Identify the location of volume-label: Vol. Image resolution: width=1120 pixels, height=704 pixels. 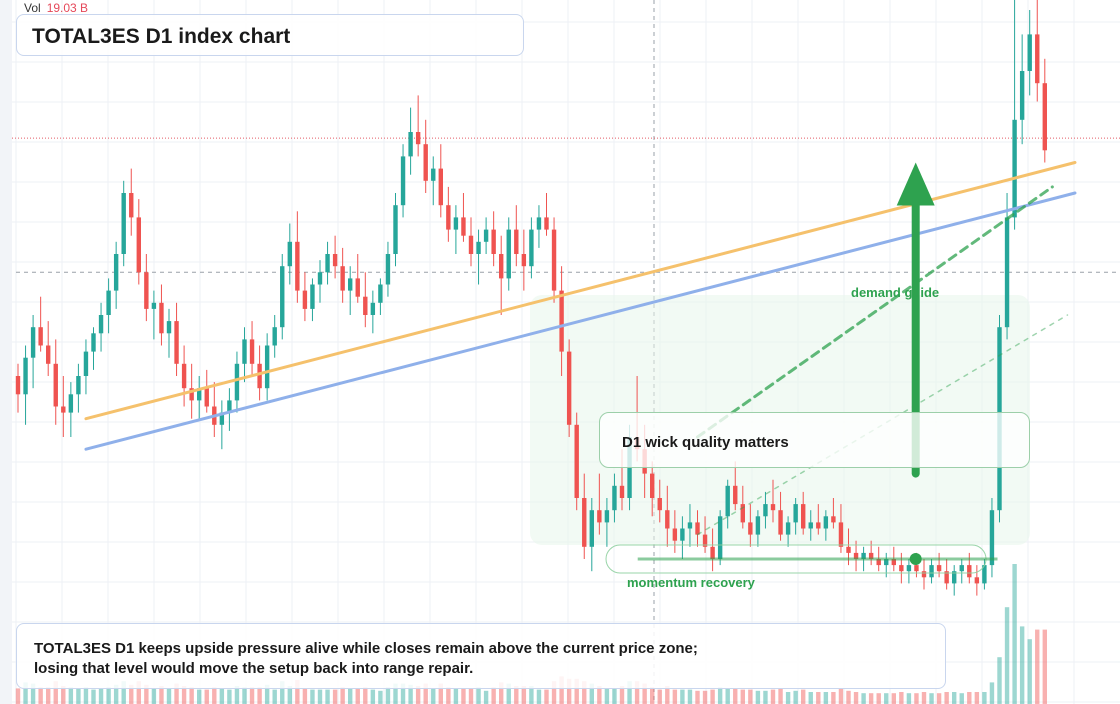
(32, 8).